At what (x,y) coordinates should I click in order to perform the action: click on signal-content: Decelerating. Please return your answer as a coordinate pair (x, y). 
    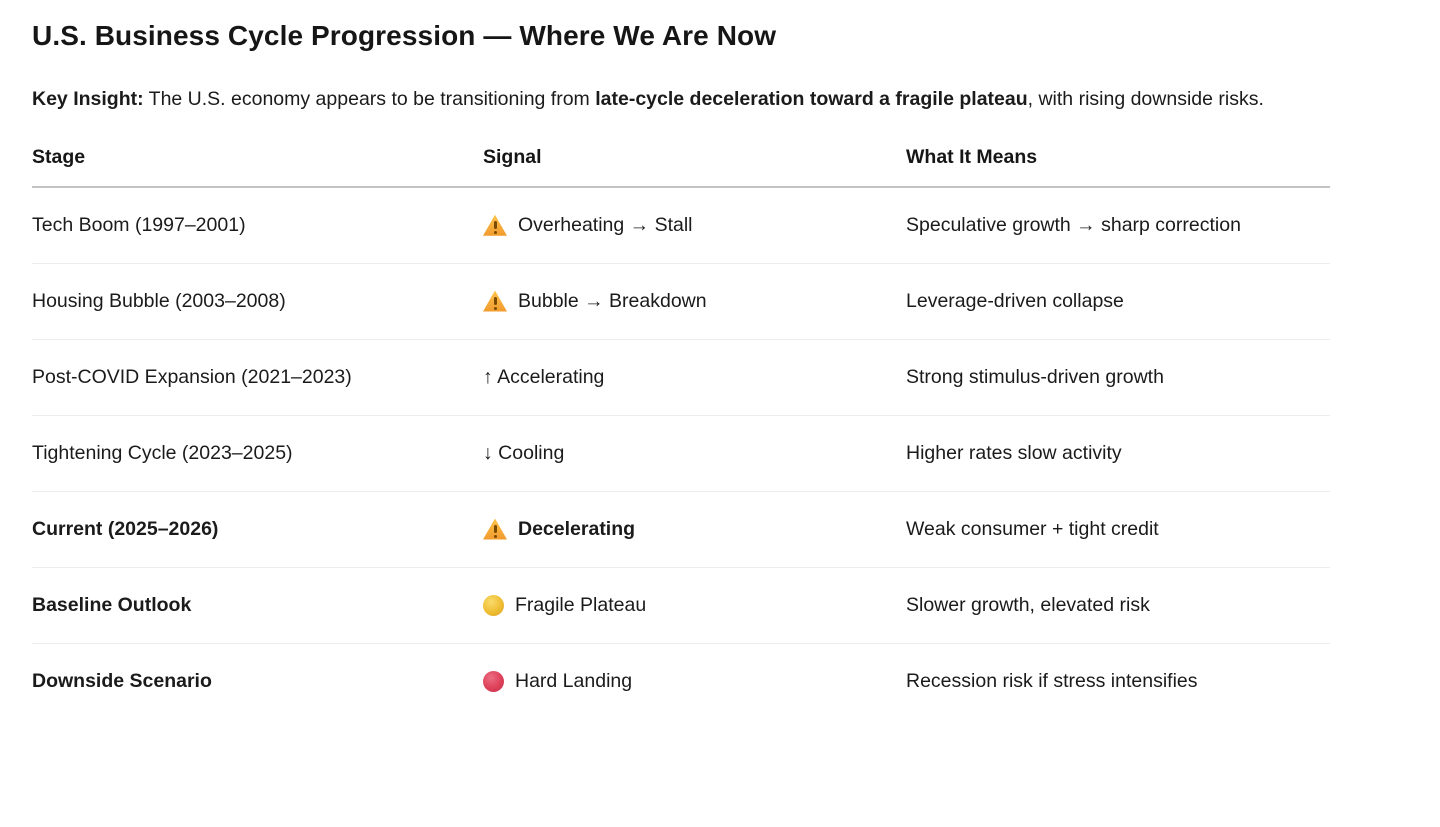
    Looking at the image, I should click on (694, 529).